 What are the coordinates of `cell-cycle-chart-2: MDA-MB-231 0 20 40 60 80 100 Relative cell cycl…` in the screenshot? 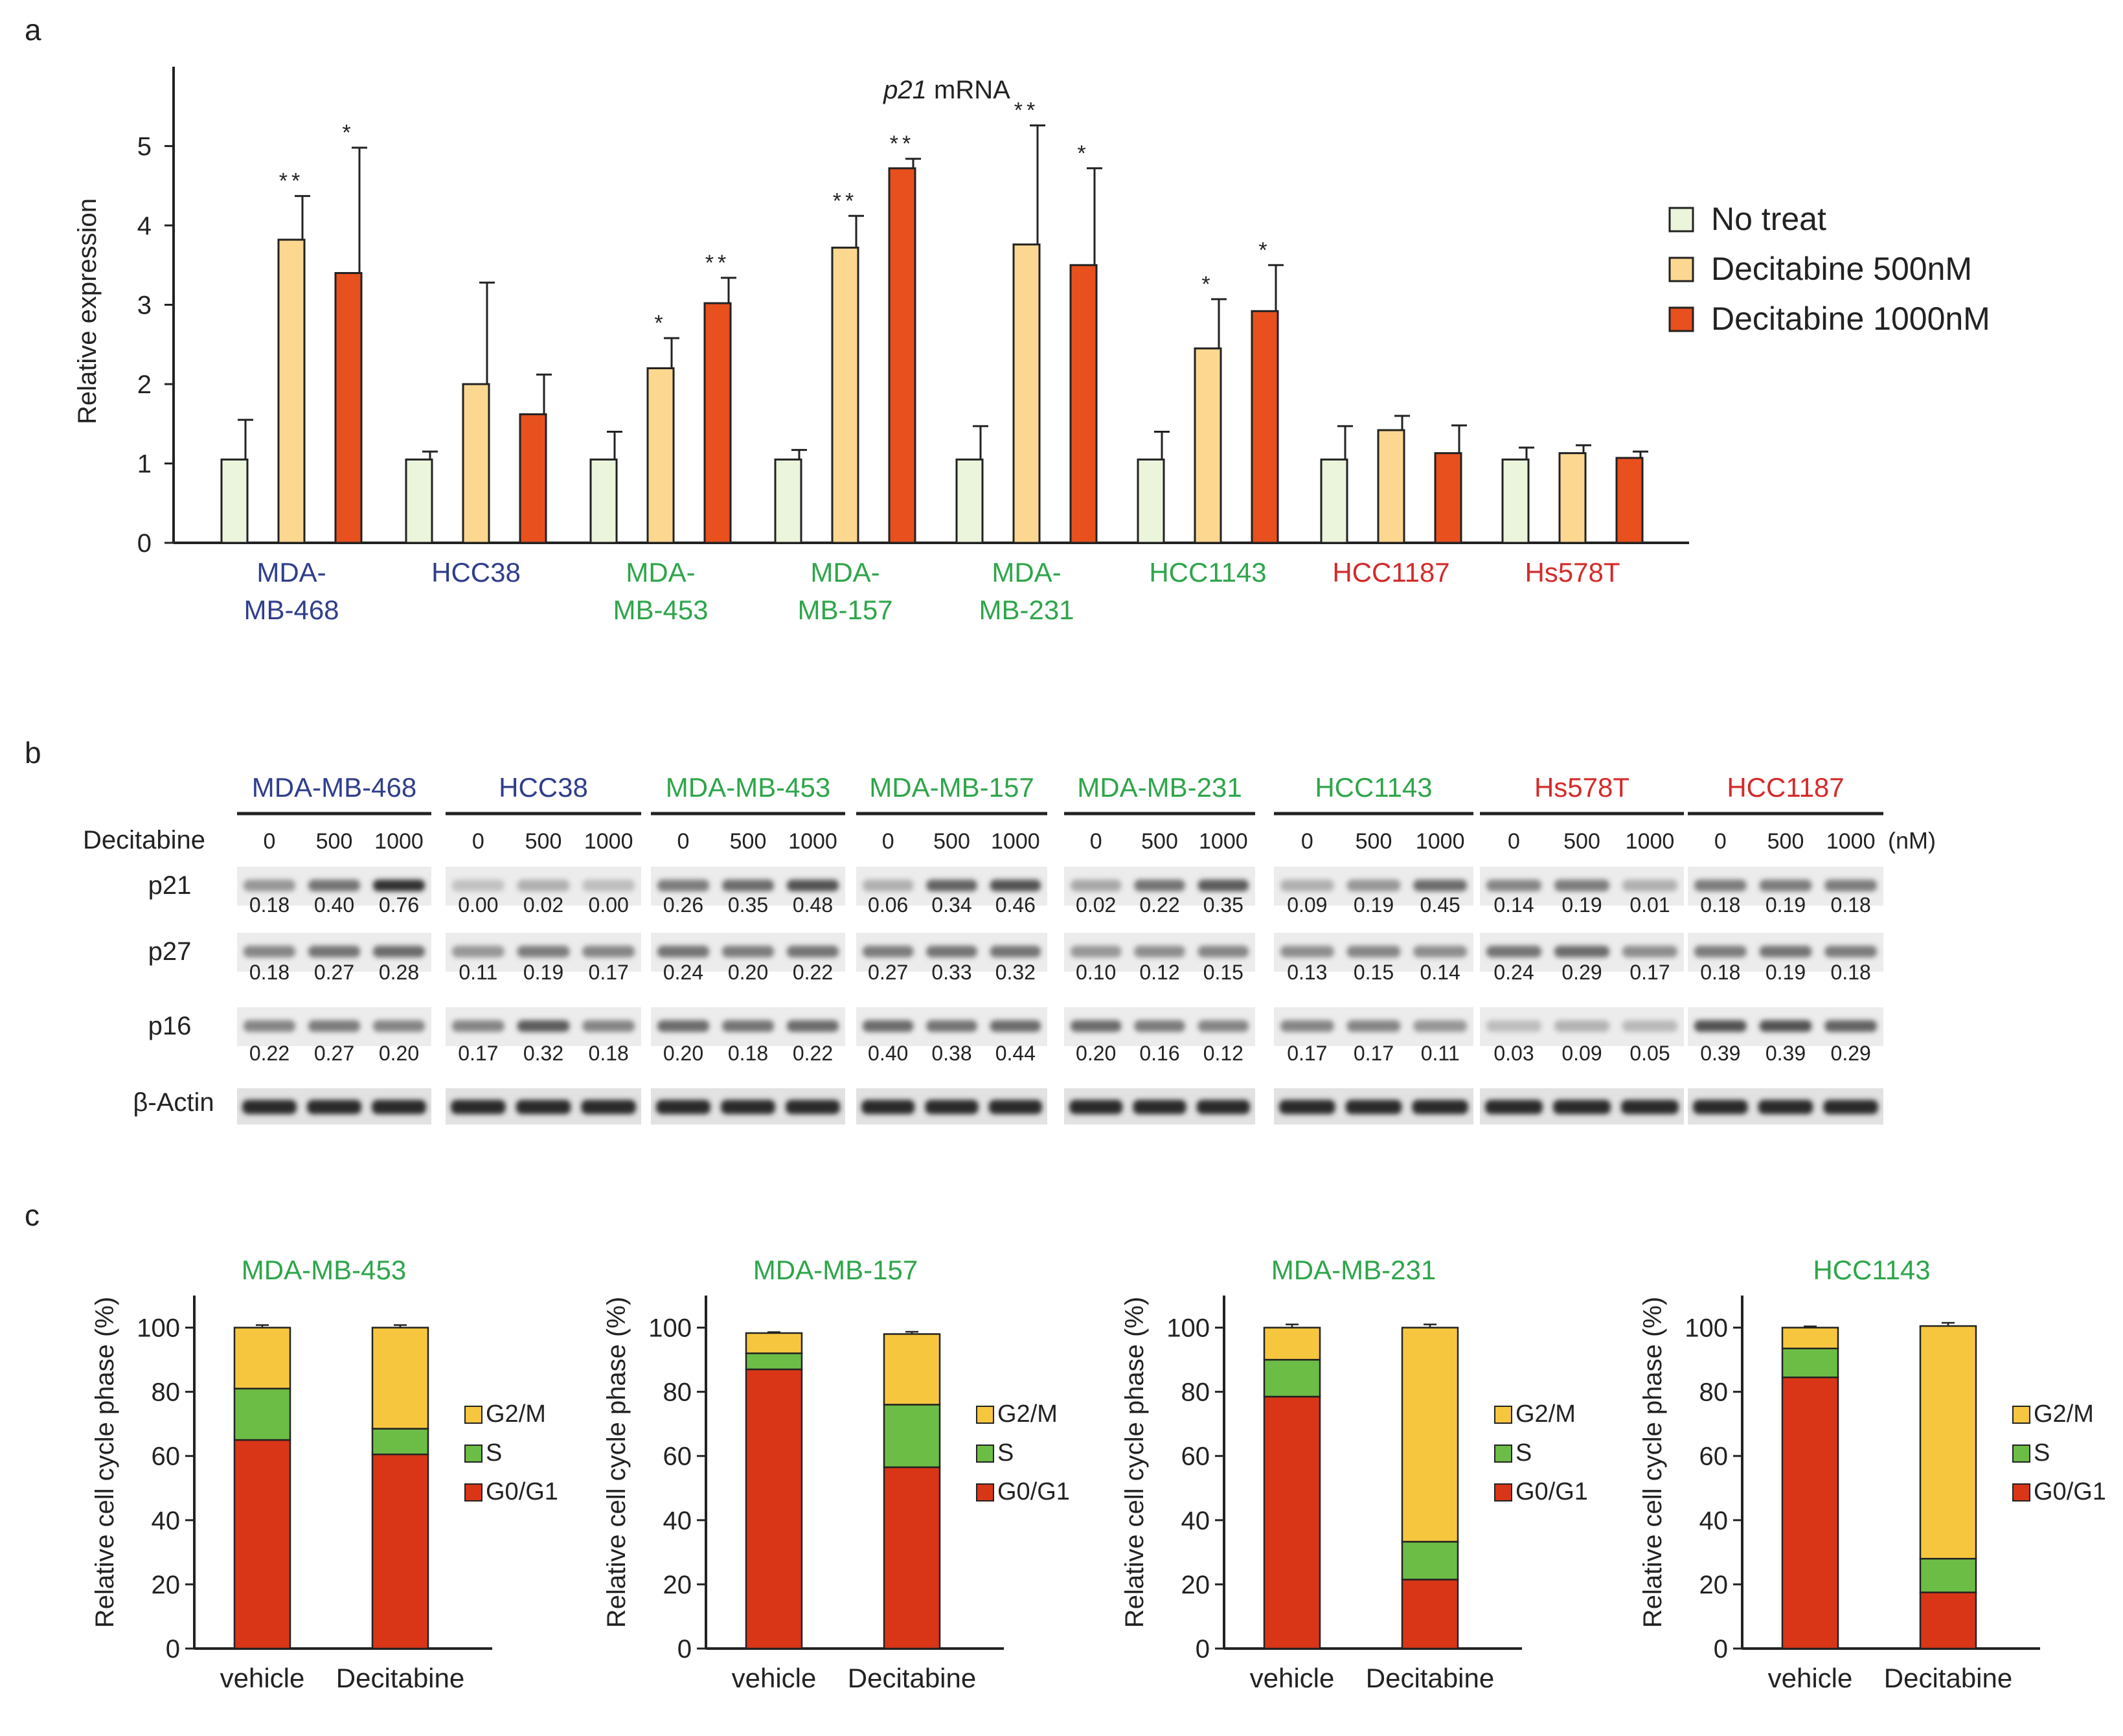 It's located at (1354, 1474).